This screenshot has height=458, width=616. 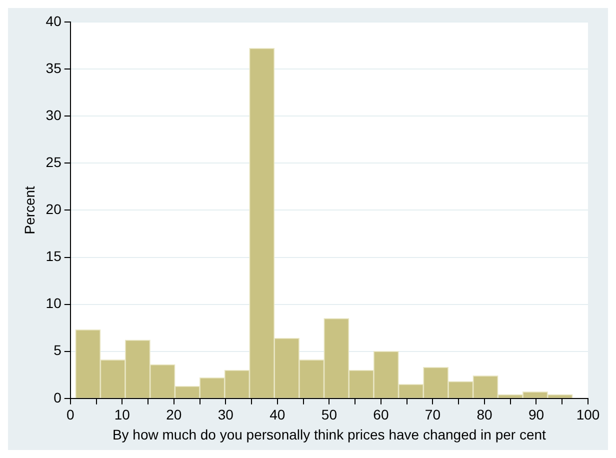 I want to click on y-tick-label: 30, so click(x=54, y=114).